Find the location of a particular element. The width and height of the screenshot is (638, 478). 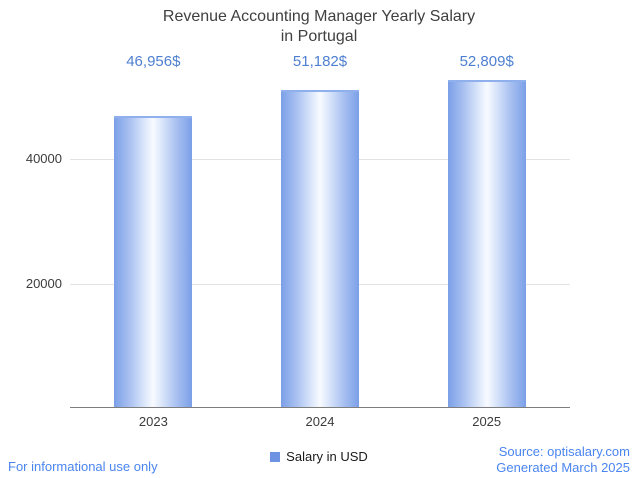

value-labels-row: 46,956$ 51,182$ 52,809$ is located at coordinates (320, 61).